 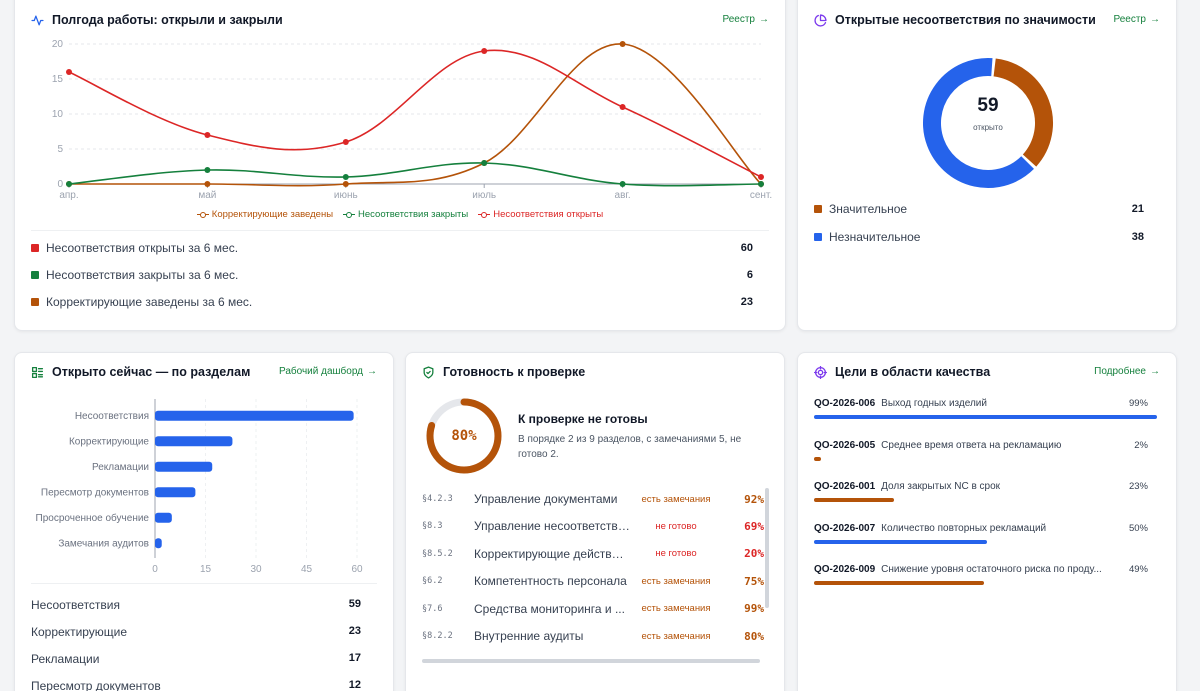 I want to click on card-title: Цели в области качества, so click(x=913, y=372).